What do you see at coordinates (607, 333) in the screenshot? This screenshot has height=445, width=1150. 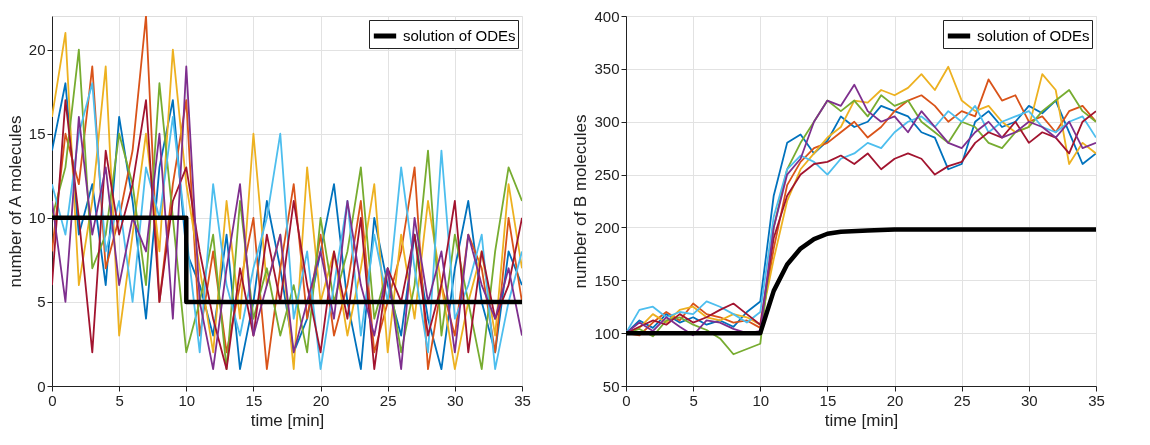 I see `y-tick-label: 100` at bounding box center [607, 333].